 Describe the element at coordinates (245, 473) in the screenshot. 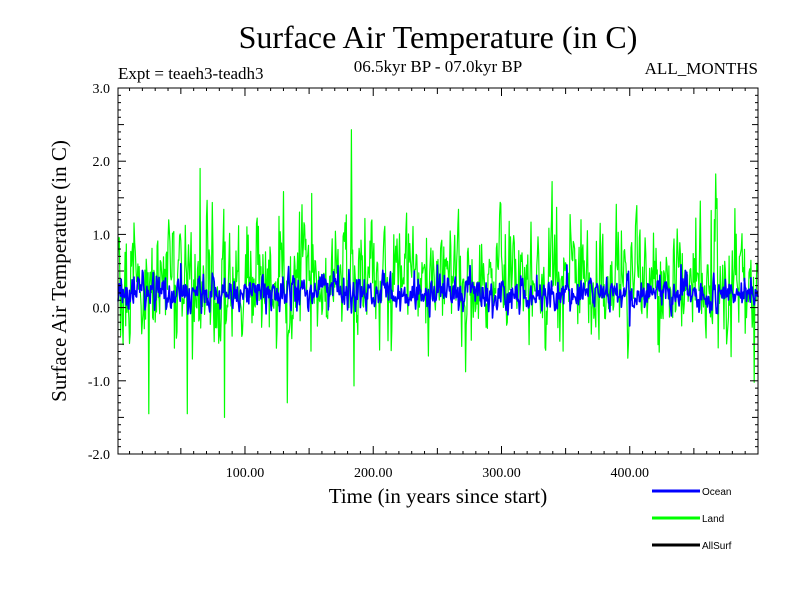

I see `x-tick-label: 100.00` at that location.